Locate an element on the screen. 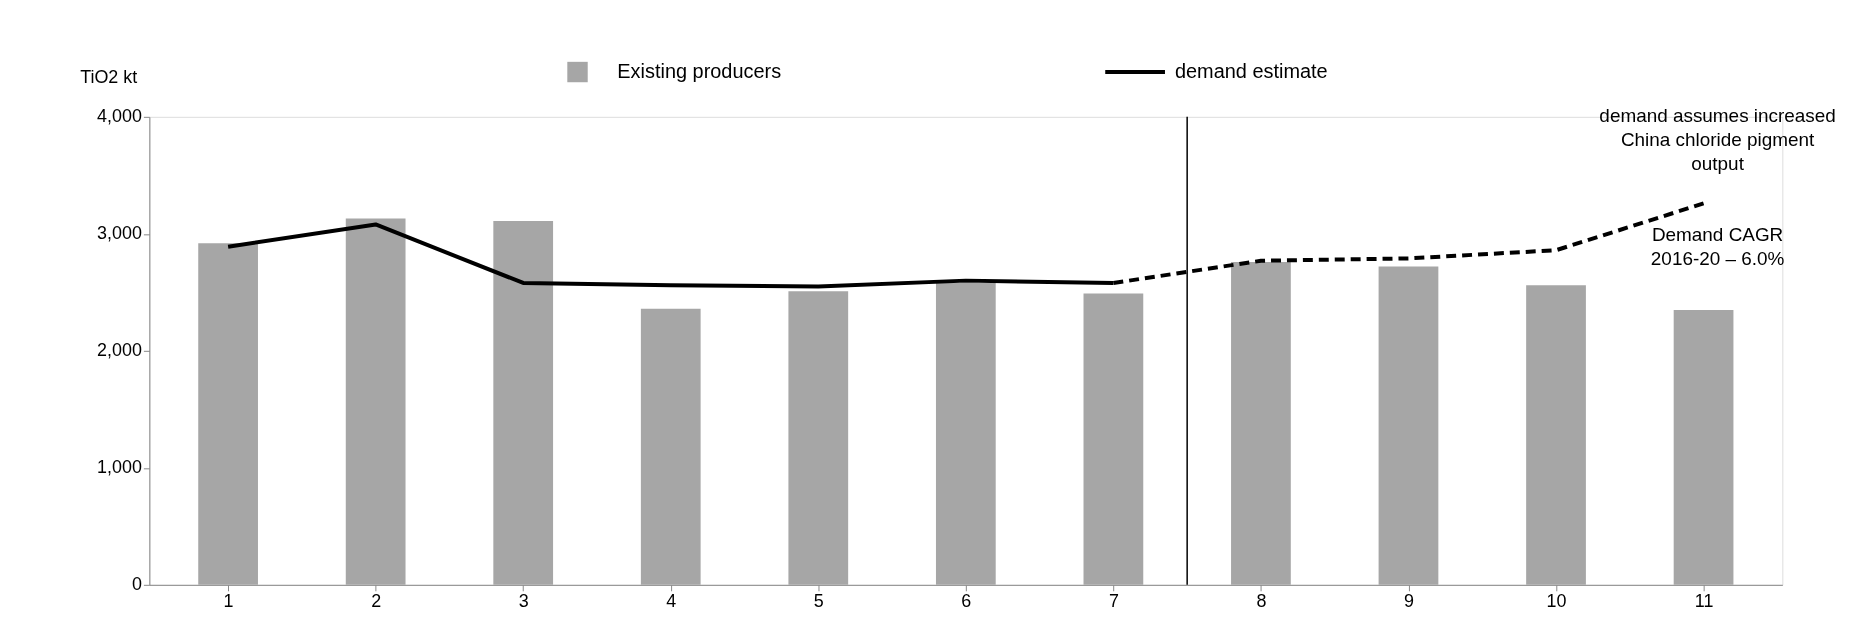  x-tick-label: 8 is located at coordinates (1261, 601).